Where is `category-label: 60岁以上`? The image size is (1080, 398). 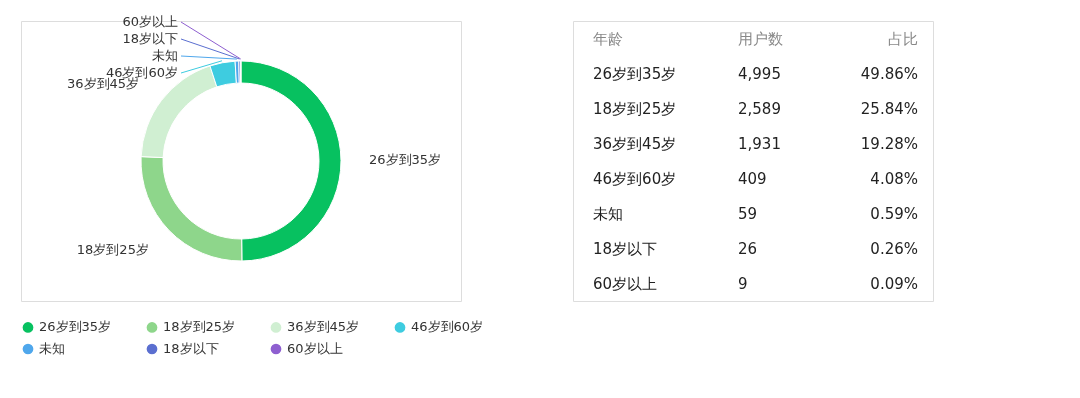
category-label: 60岁以上 is located at coordinates (625, 283).